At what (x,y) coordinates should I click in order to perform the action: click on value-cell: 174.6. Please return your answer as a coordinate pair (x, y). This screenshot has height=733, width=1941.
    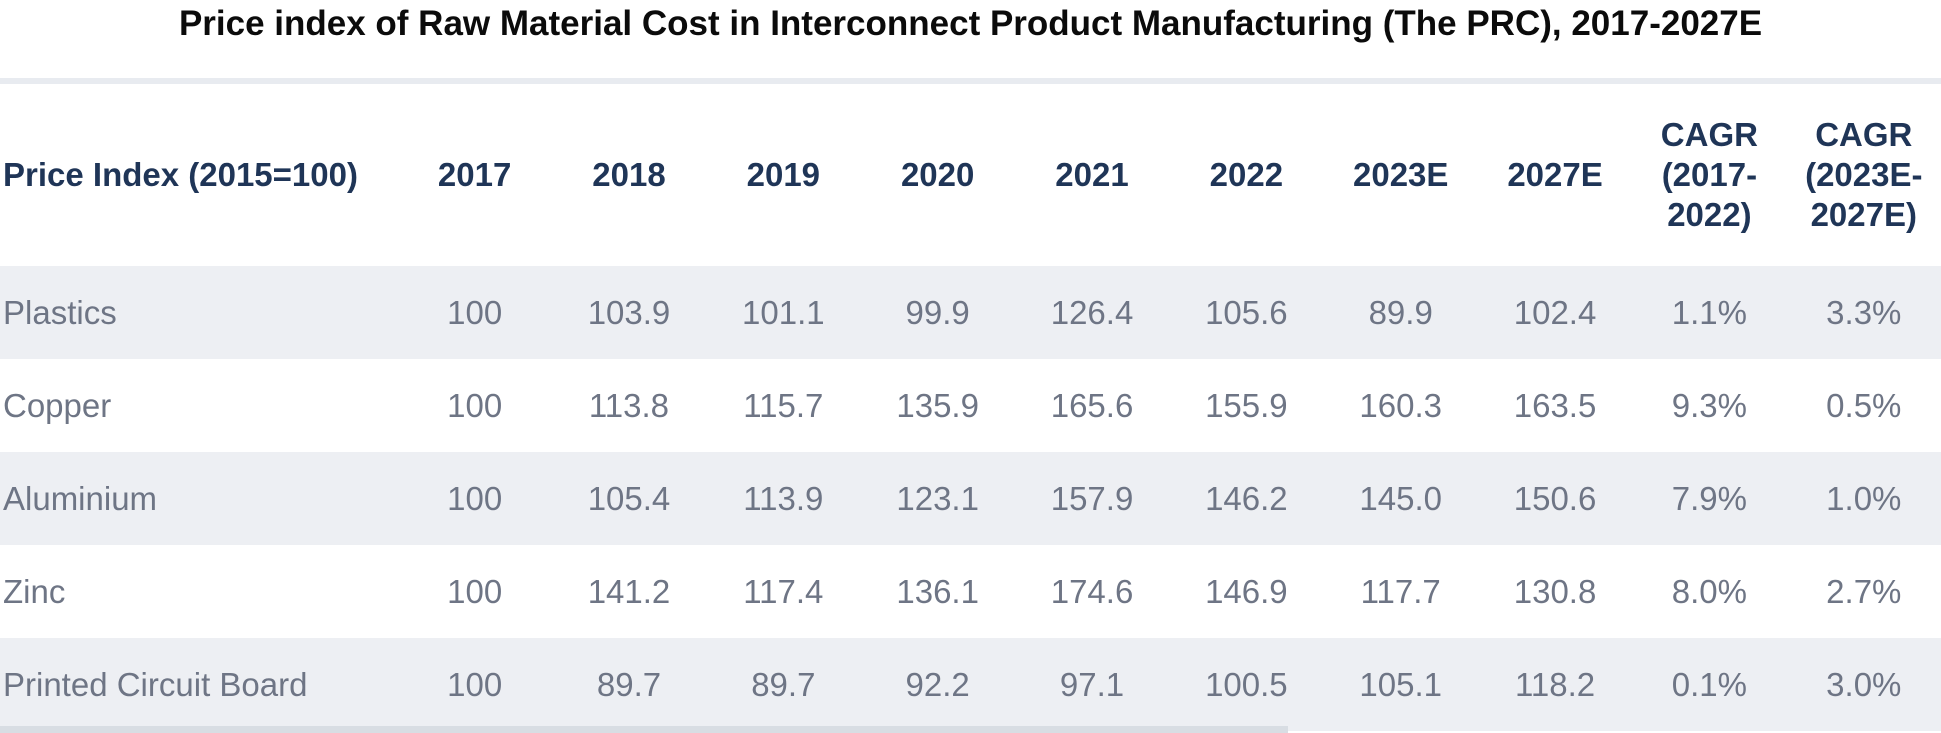
    Looking at the image, I should click on (1092, 591).